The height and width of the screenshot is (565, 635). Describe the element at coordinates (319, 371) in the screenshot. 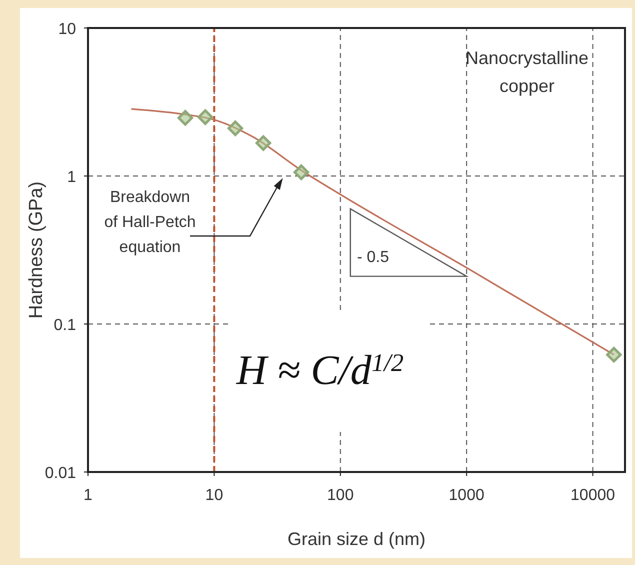

I see `annotation: H ≈ C/d$^{1/2}$` at that location.